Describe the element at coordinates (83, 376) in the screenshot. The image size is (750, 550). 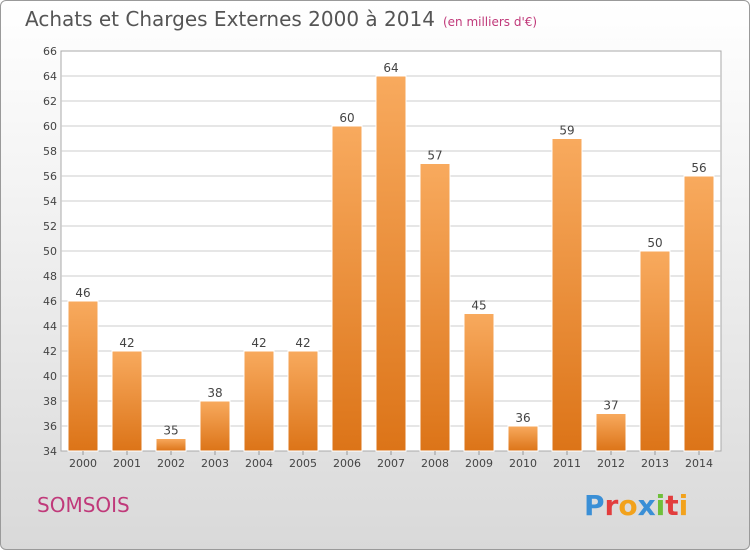
I see `bar-2000` at that location.